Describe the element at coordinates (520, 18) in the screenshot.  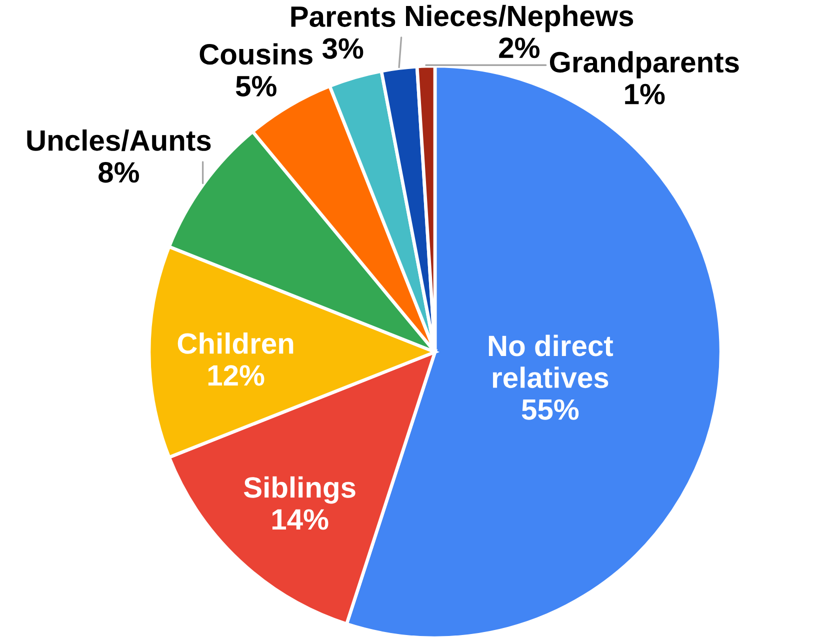
I see `slice-label: Nieces/Nephews` at that location.